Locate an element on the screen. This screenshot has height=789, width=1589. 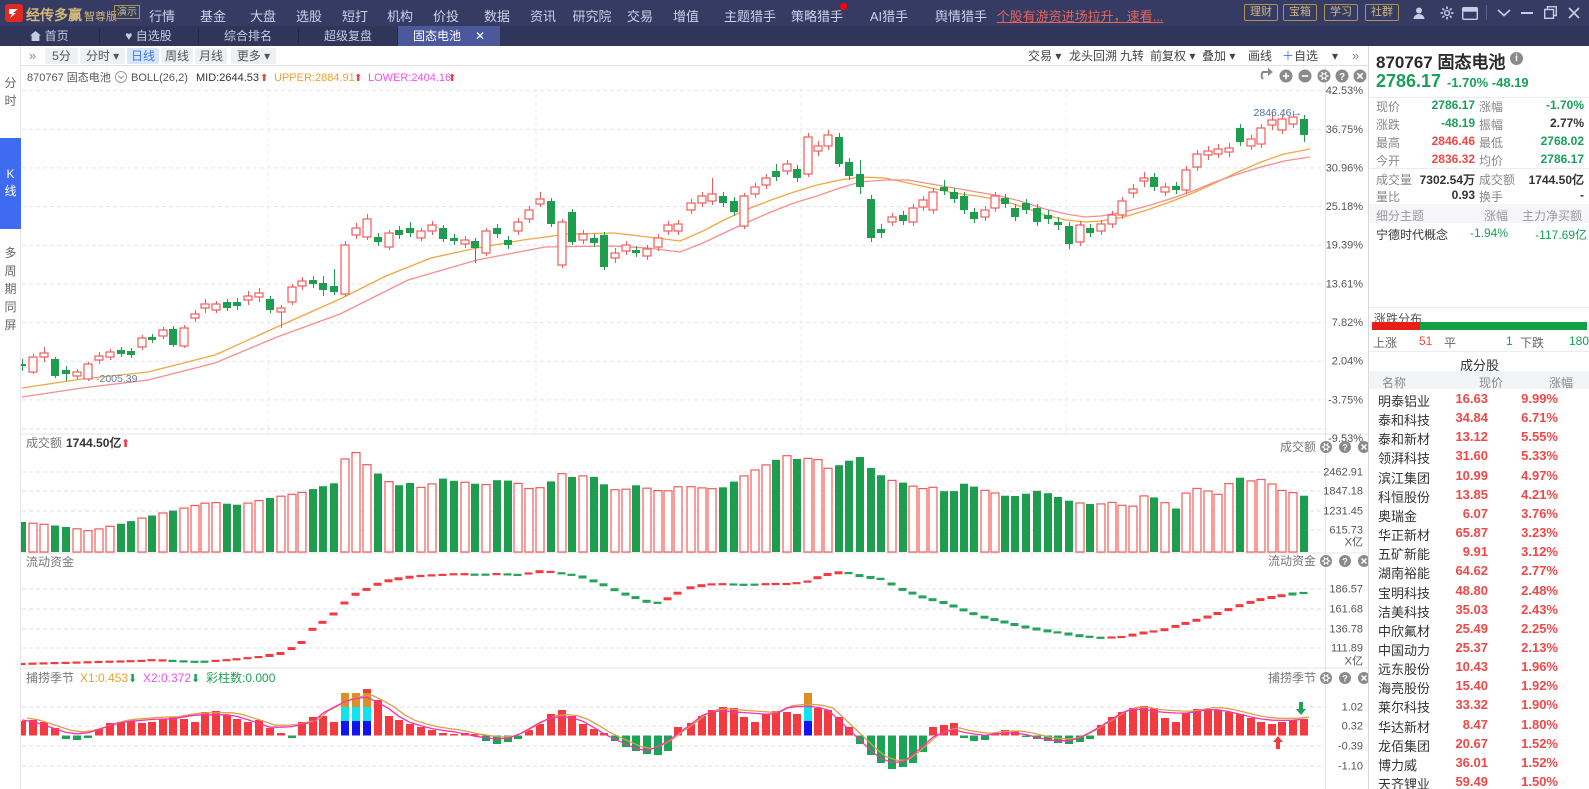
svg-text: 0.32 is located at coordinates (1352, 727).